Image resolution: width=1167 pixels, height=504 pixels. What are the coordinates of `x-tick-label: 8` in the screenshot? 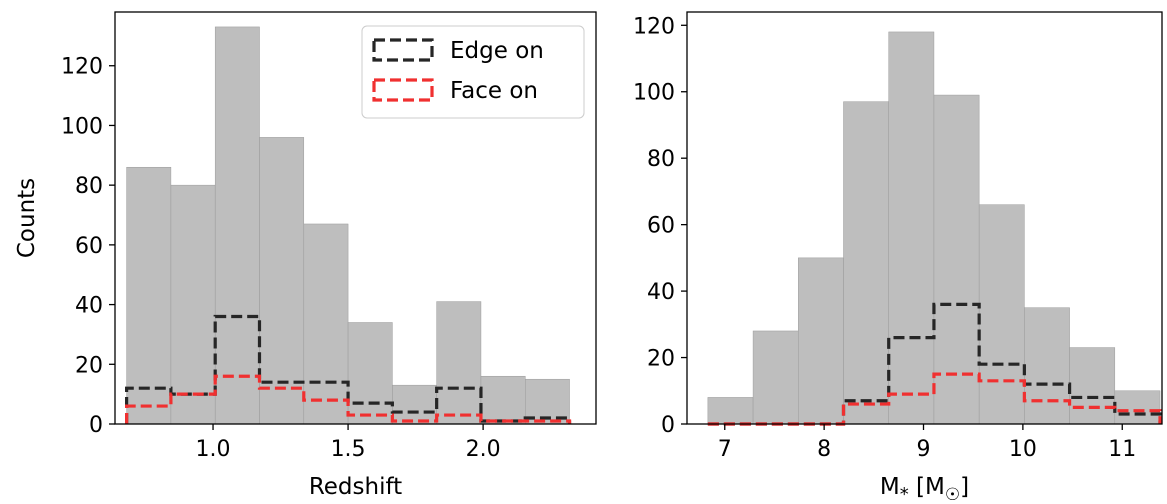 It's located at (824, 449).